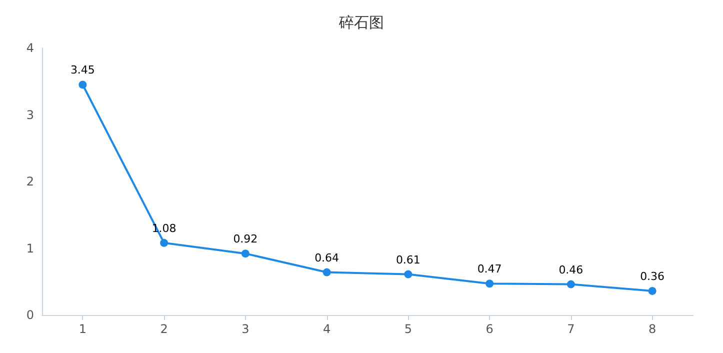 This screenshot has width=723, height=353. I want to click on chart-title: 碎石图, so click(361, 23).